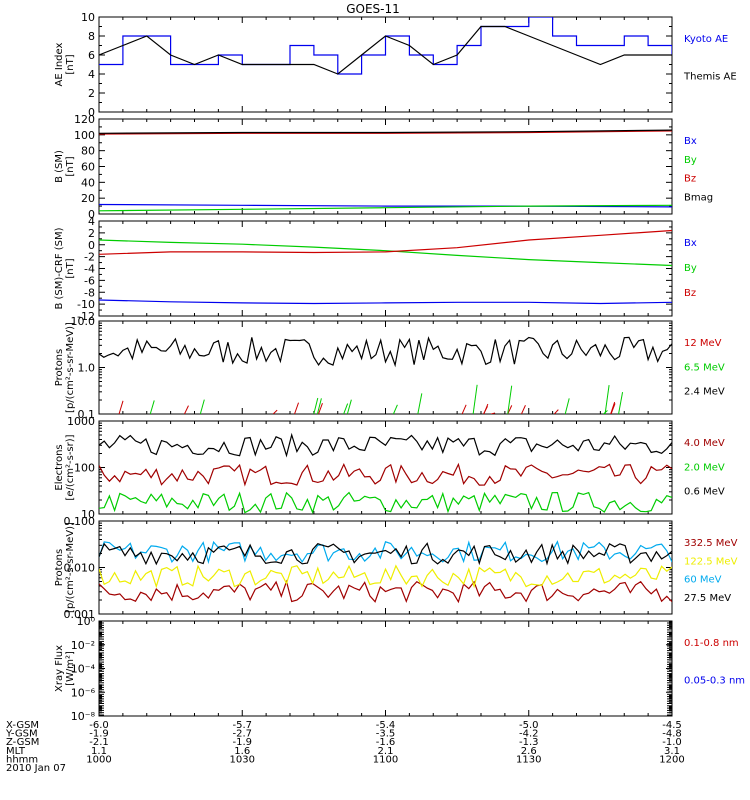 This screenshot has height=800, width=750. Describe the element at coordinates (83, 669) in the screenshot. I see `y-tick-label: 10⁻⁴` at that location.